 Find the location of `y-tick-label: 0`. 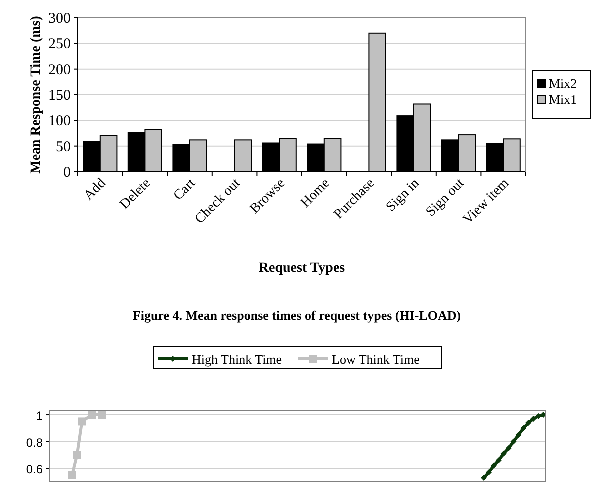

y-tick-label: 0 is located at coordinates (67, 173).